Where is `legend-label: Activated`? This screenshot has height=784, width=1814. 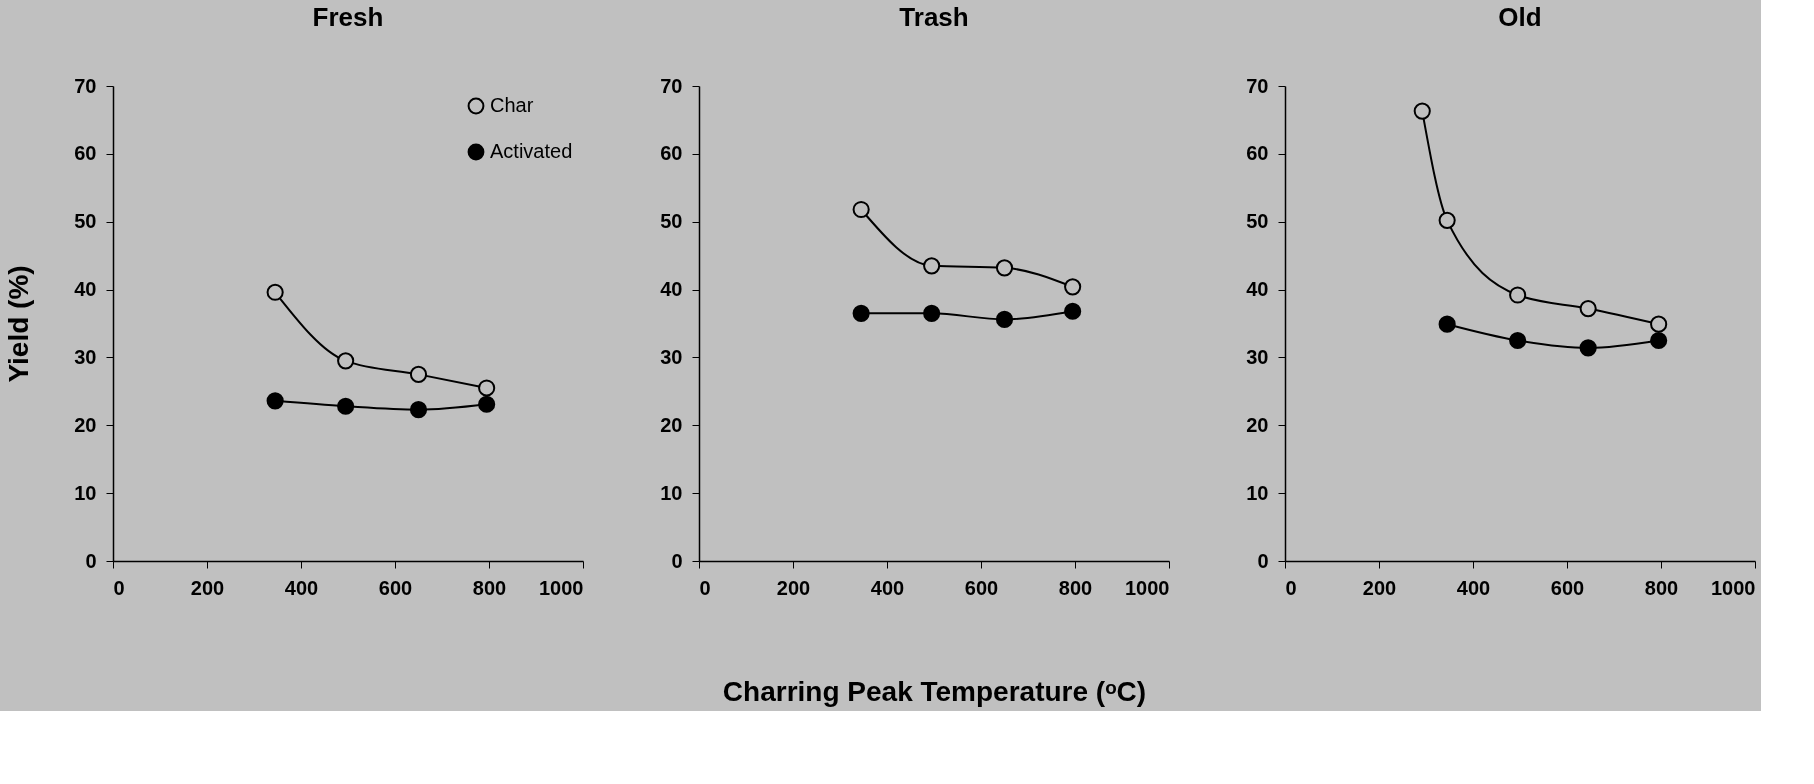
legend-label: Activated is located at coordinates (531, 151).